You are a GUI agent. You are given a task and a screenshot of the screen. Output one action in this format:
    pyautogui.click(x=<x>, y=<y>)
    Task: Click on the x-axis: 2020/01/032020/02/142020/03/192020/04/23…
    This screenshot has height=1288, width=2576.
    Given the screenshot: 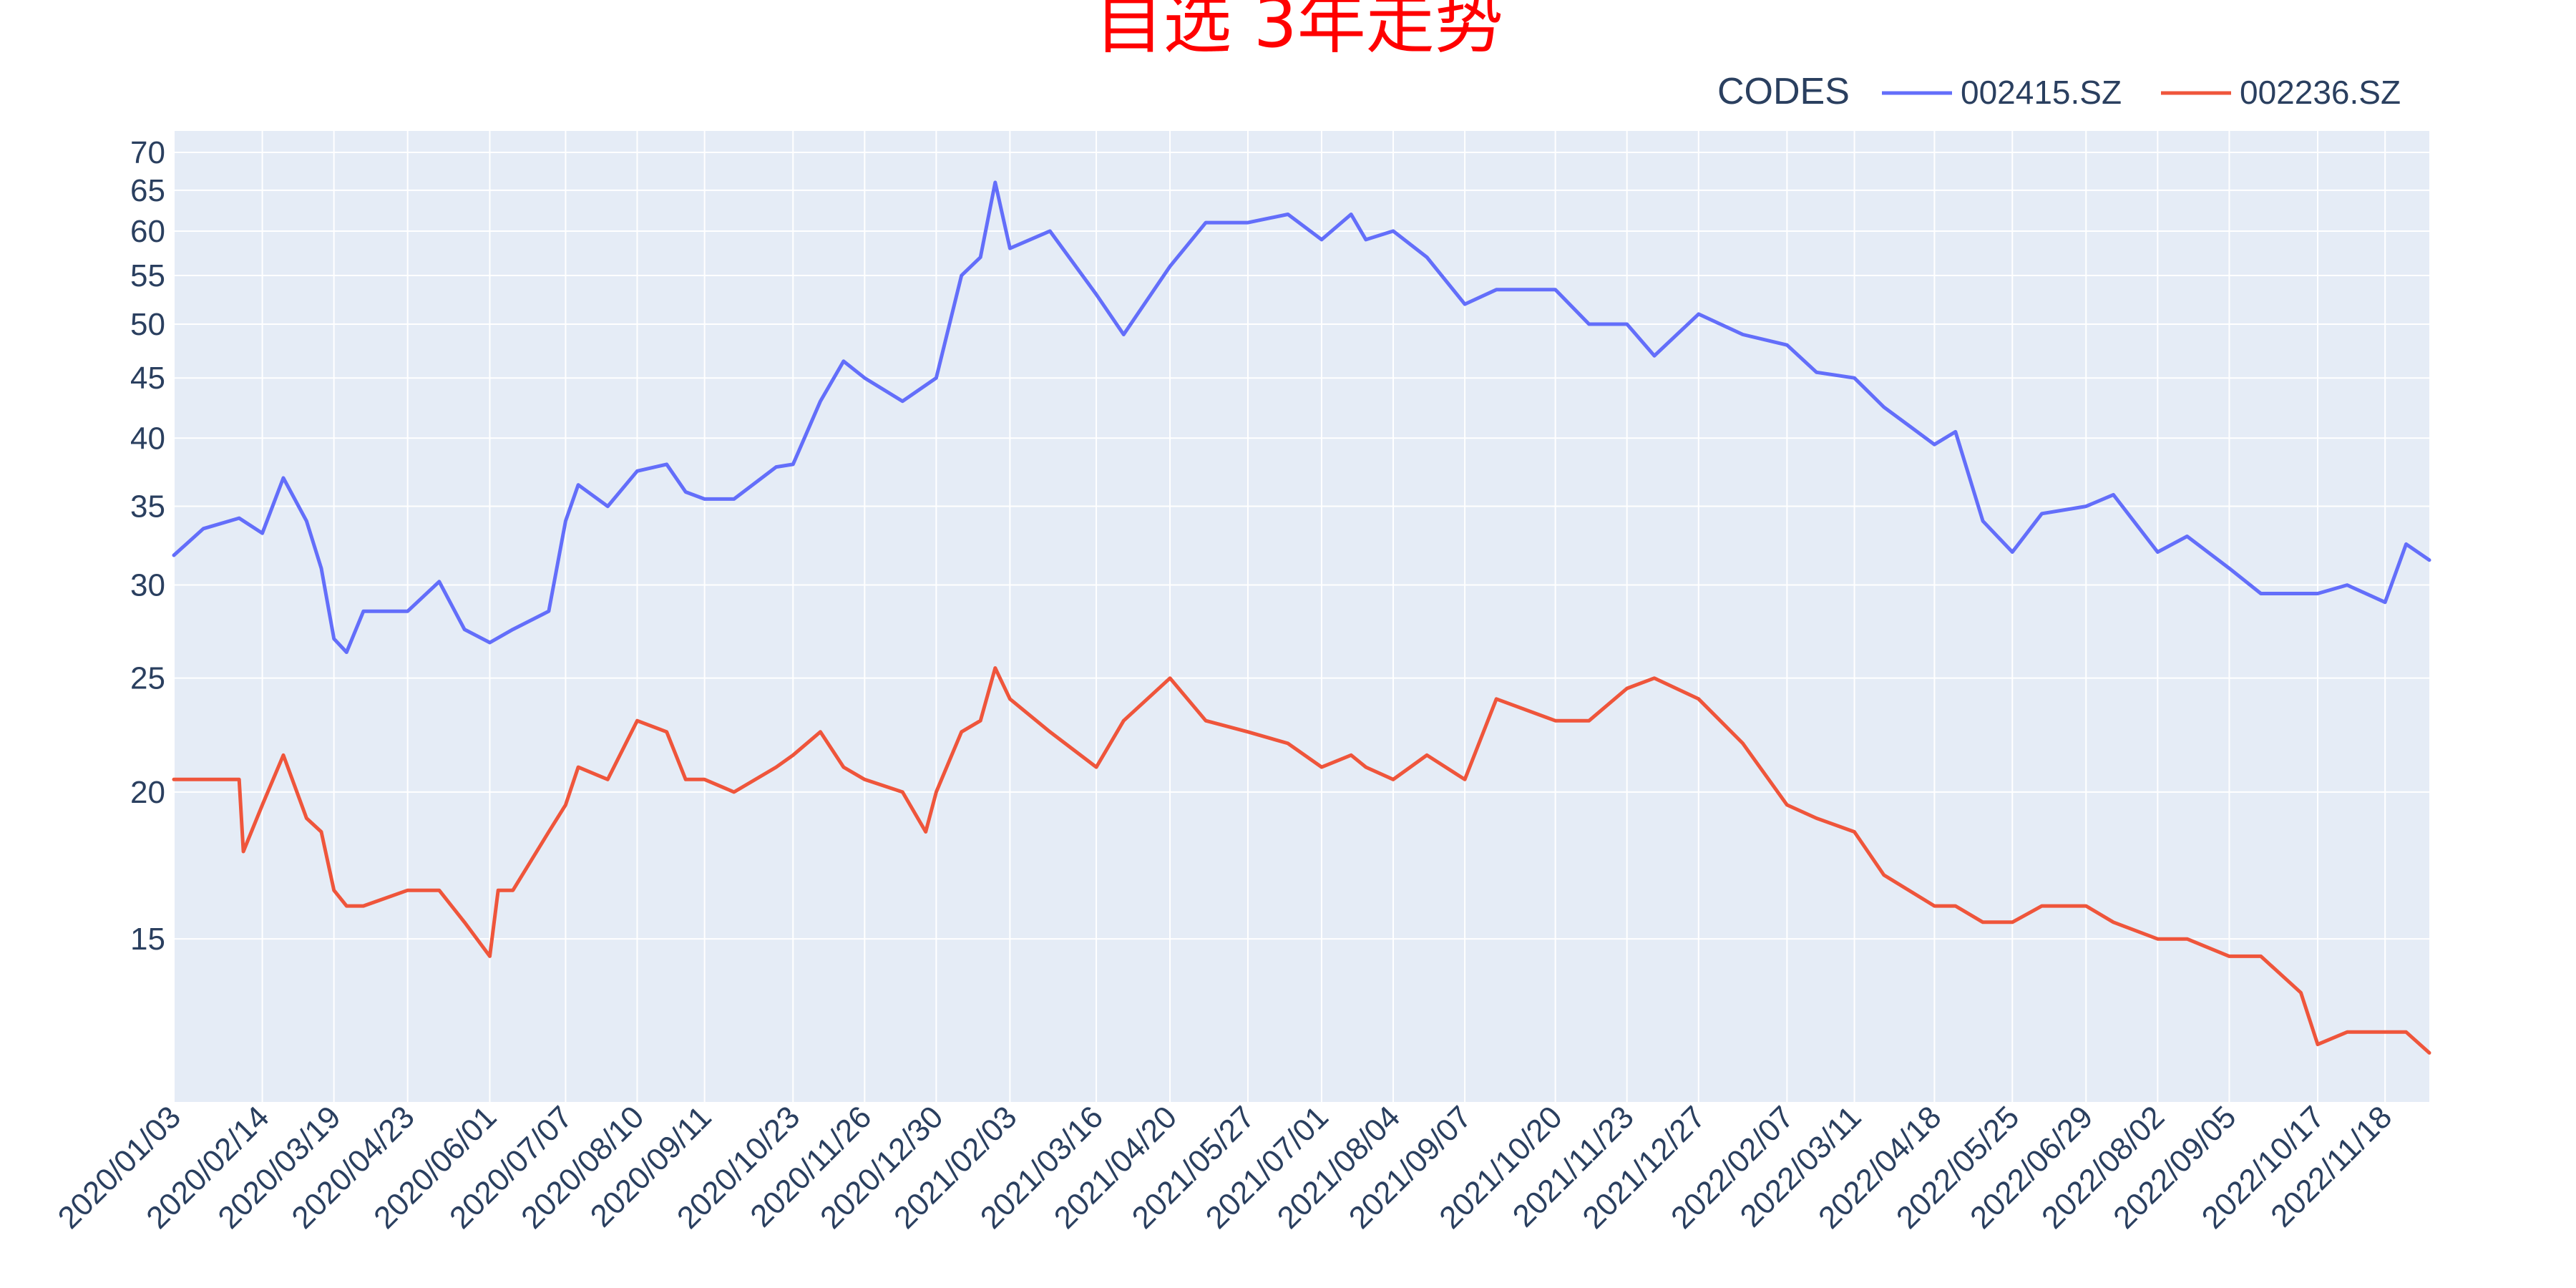 What is the action you would take?
    pyautogui.click(x=1225, y=1167)
    